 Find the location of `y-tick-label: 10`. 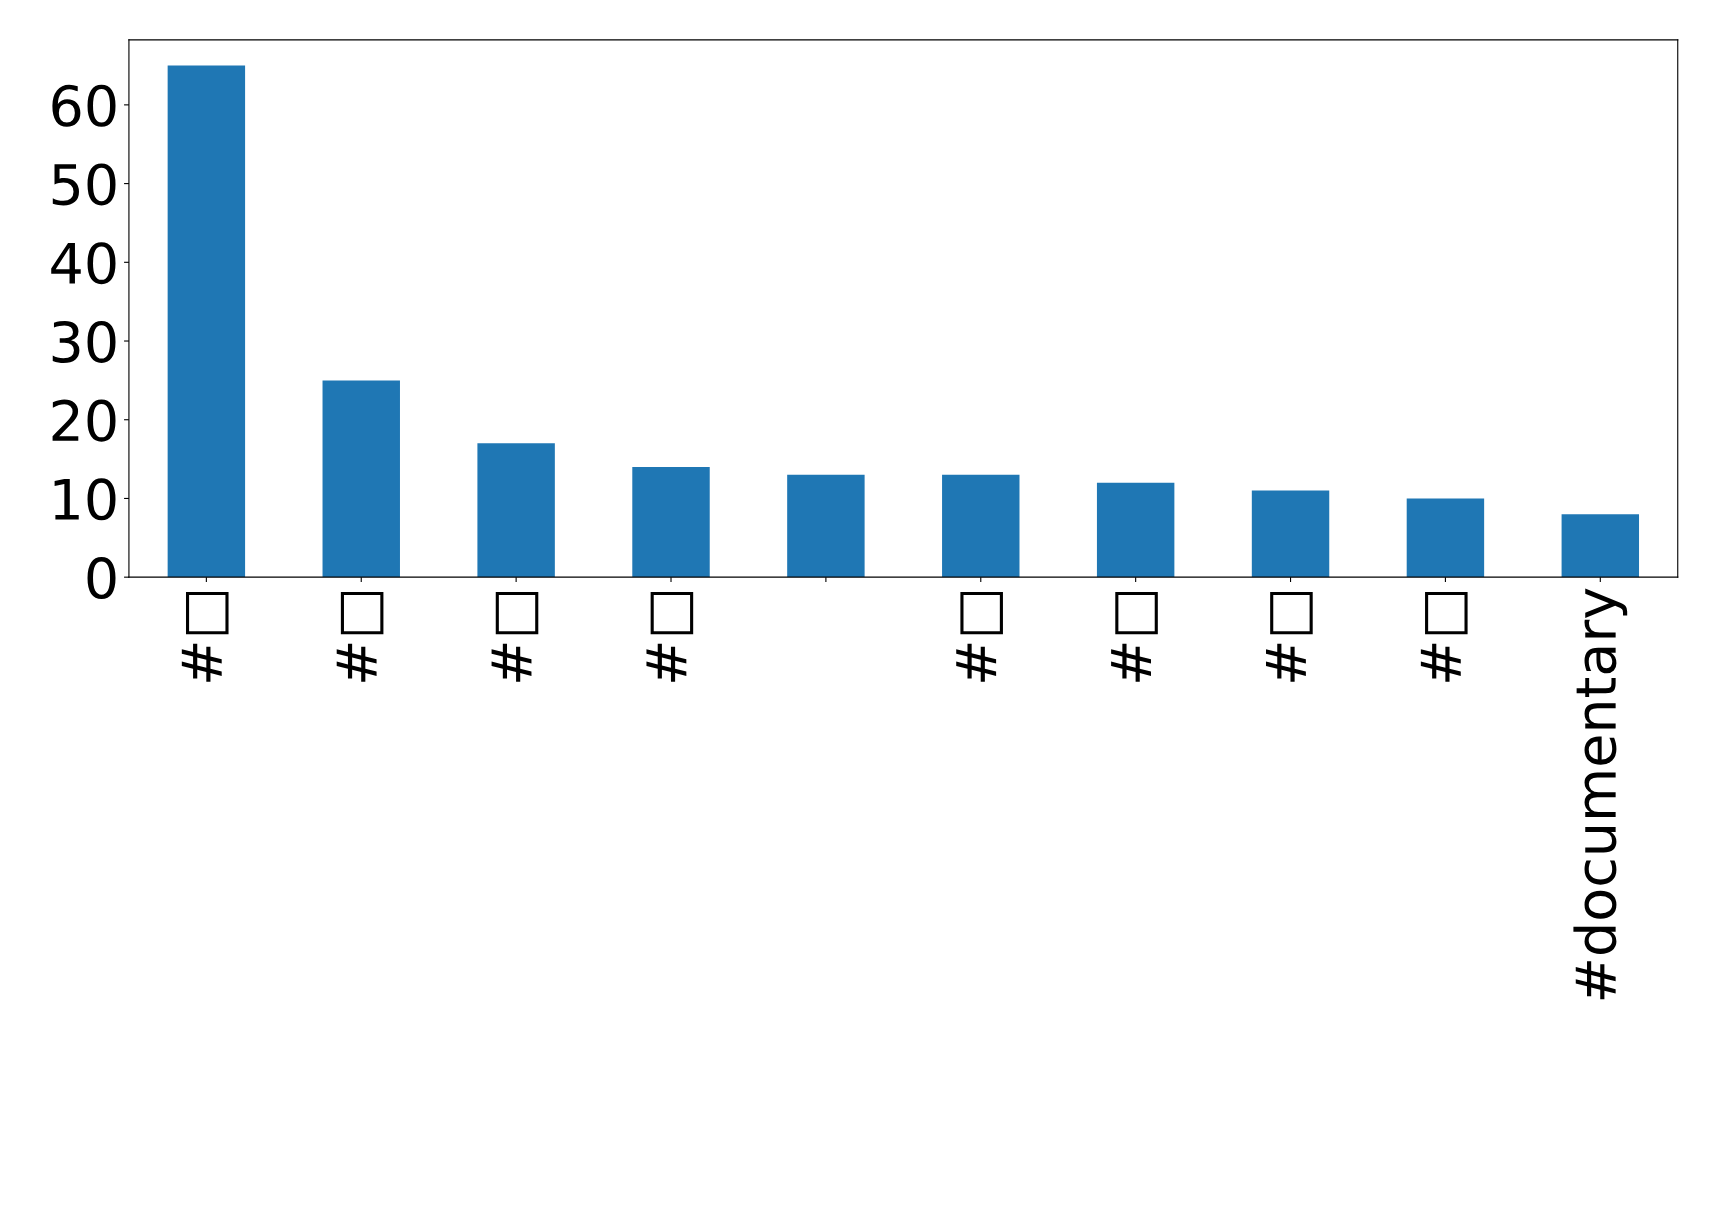

y-tick-label: 10 is located at coordinates (85, 499).